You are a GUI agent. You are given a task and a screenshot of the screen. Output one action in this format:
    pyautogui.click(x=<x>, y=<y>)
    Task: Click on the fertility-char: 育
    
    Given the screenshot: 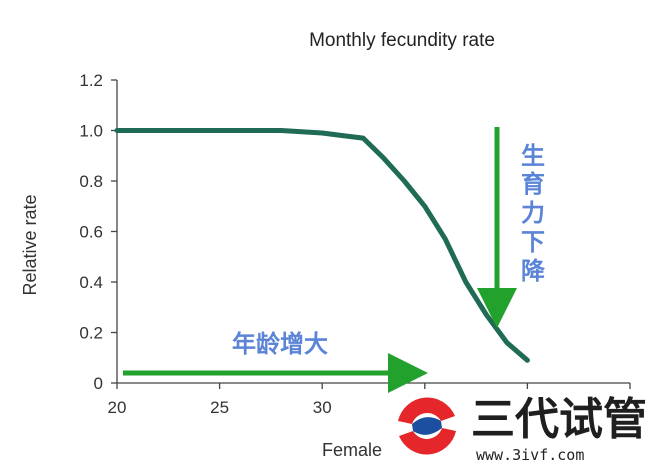 What is the action you would take?
    pyautogui.click(x=533, y=184)
    